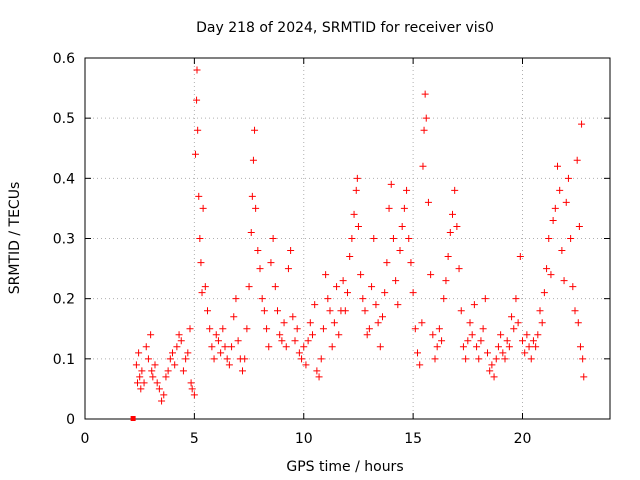 The height and width of the screenshot is (480, 640). What do you see at coordinates (64, 59) in the screenshot?
I see `y-tick-label: 0.6` at bounding box center [64, 59].